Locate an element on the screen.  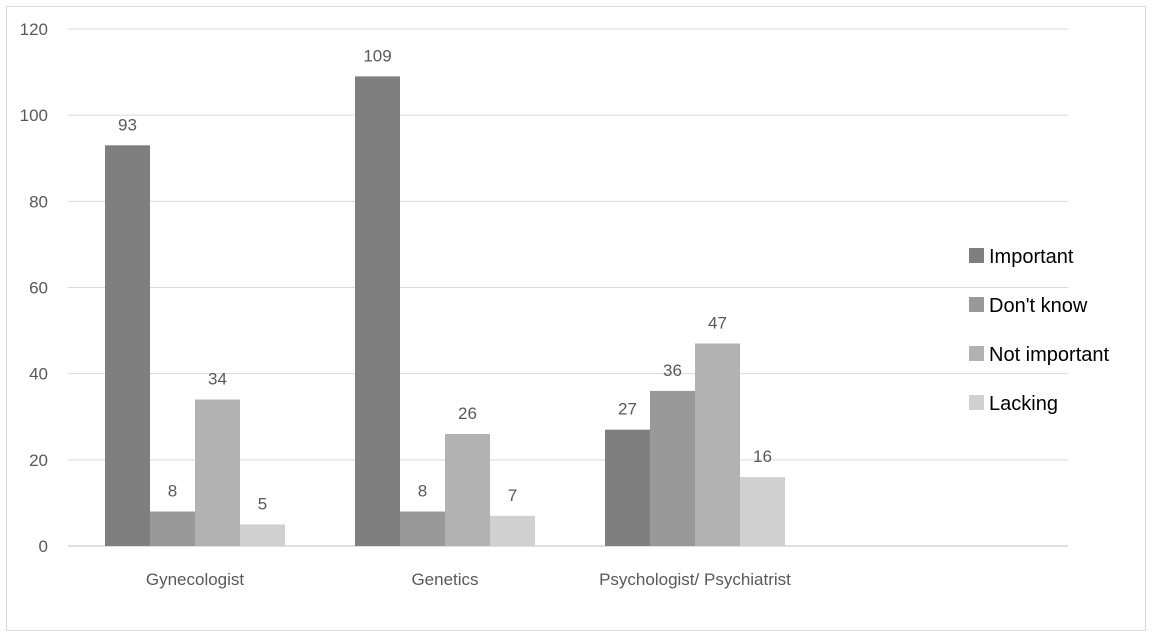
data-label: 109 is located at coordinates (377, 55).